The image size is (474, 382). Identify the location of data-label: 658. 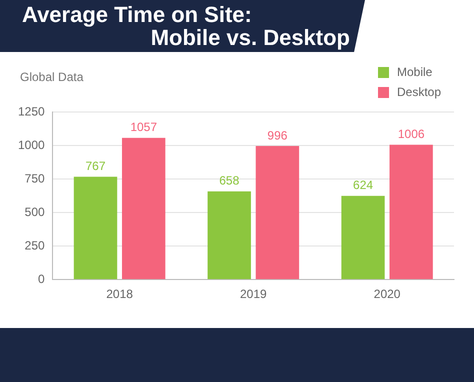
(229, 181).